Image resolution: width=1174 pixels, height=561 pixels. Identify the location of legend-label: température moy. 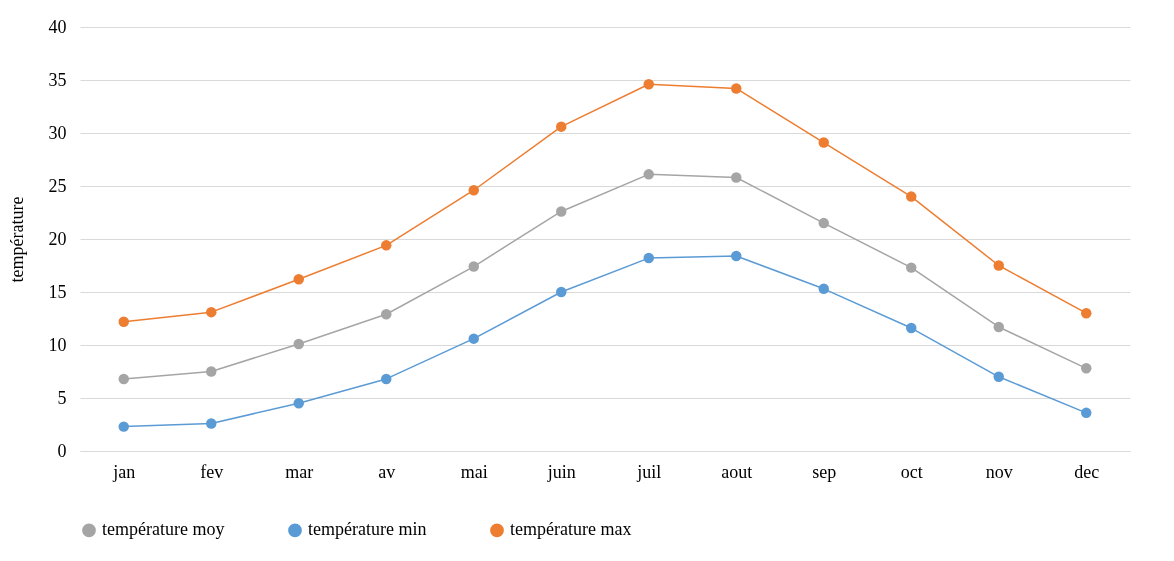
(163, 529).